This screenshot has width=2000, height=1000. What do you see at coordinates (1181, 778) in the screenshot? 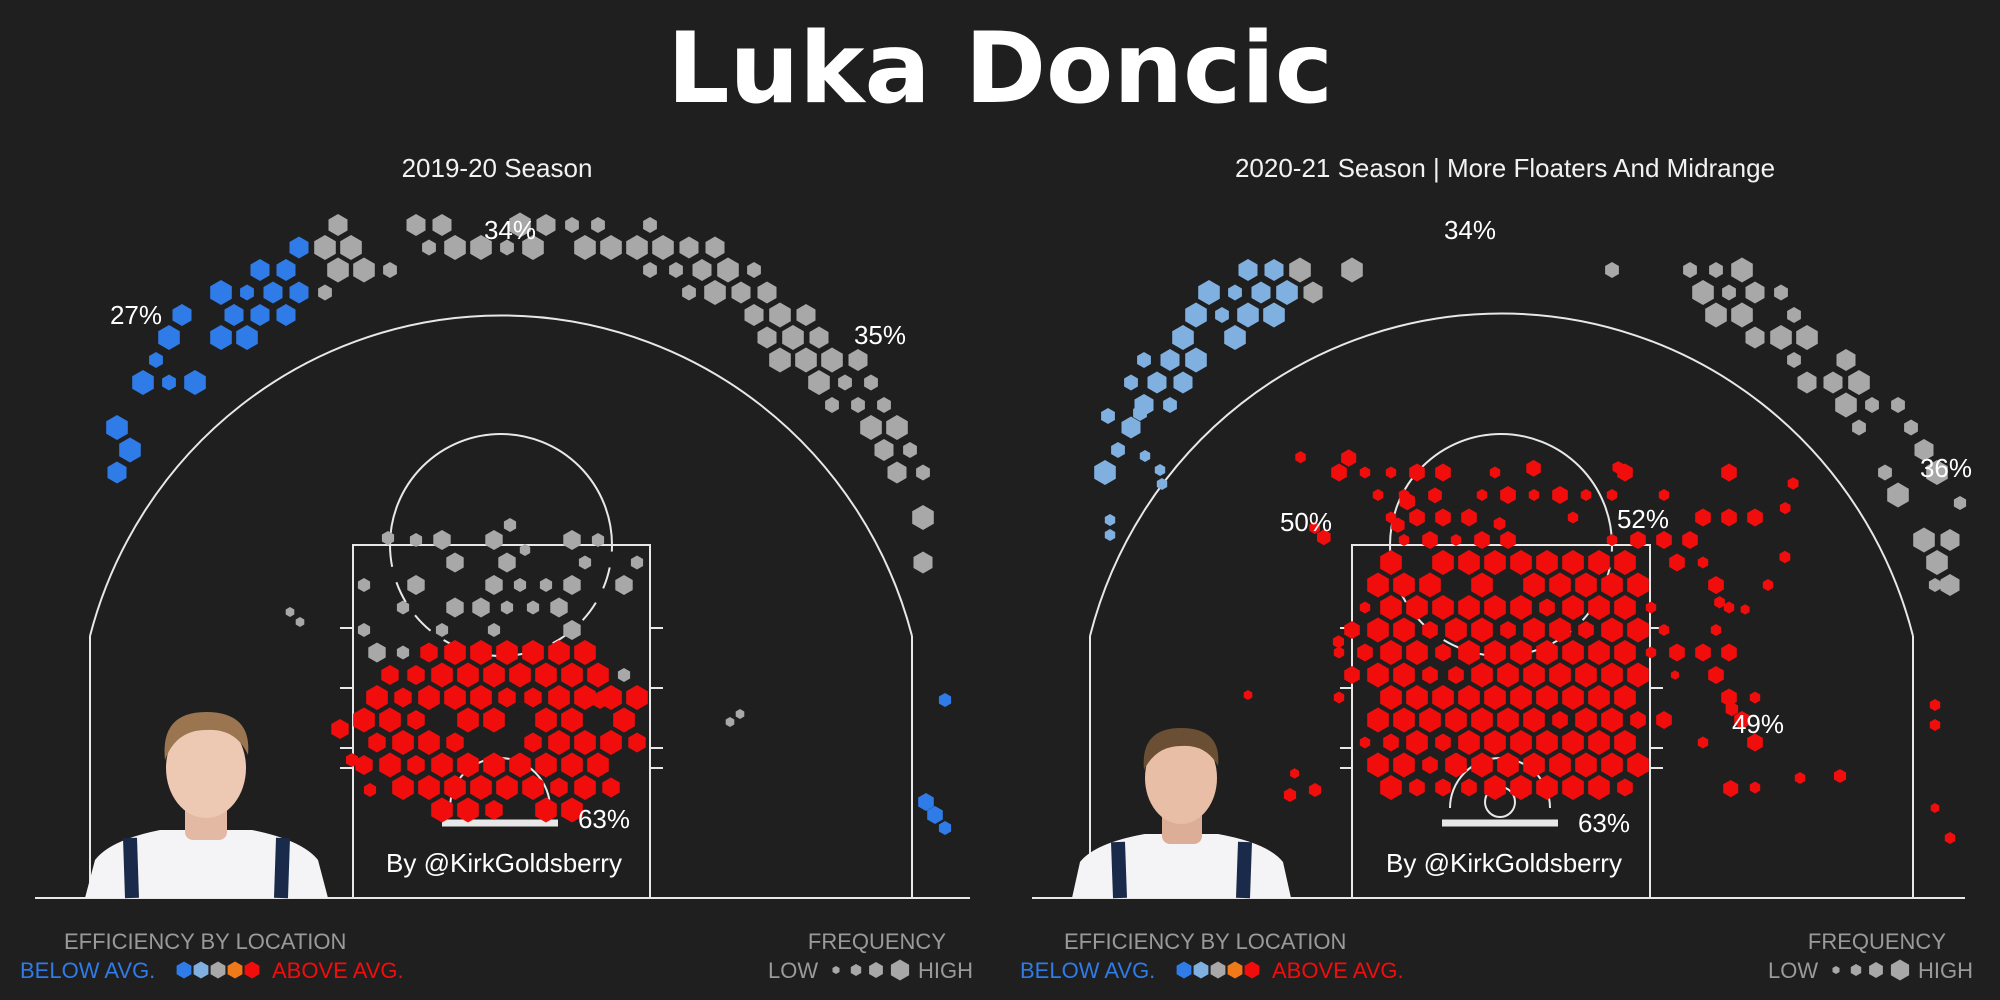
I see `photo-face` at bounding box center [1181, 778].